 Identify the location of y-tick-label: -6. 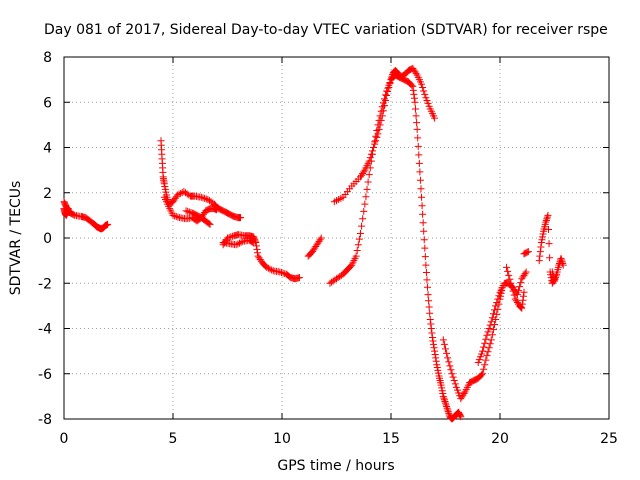
(45, 375).